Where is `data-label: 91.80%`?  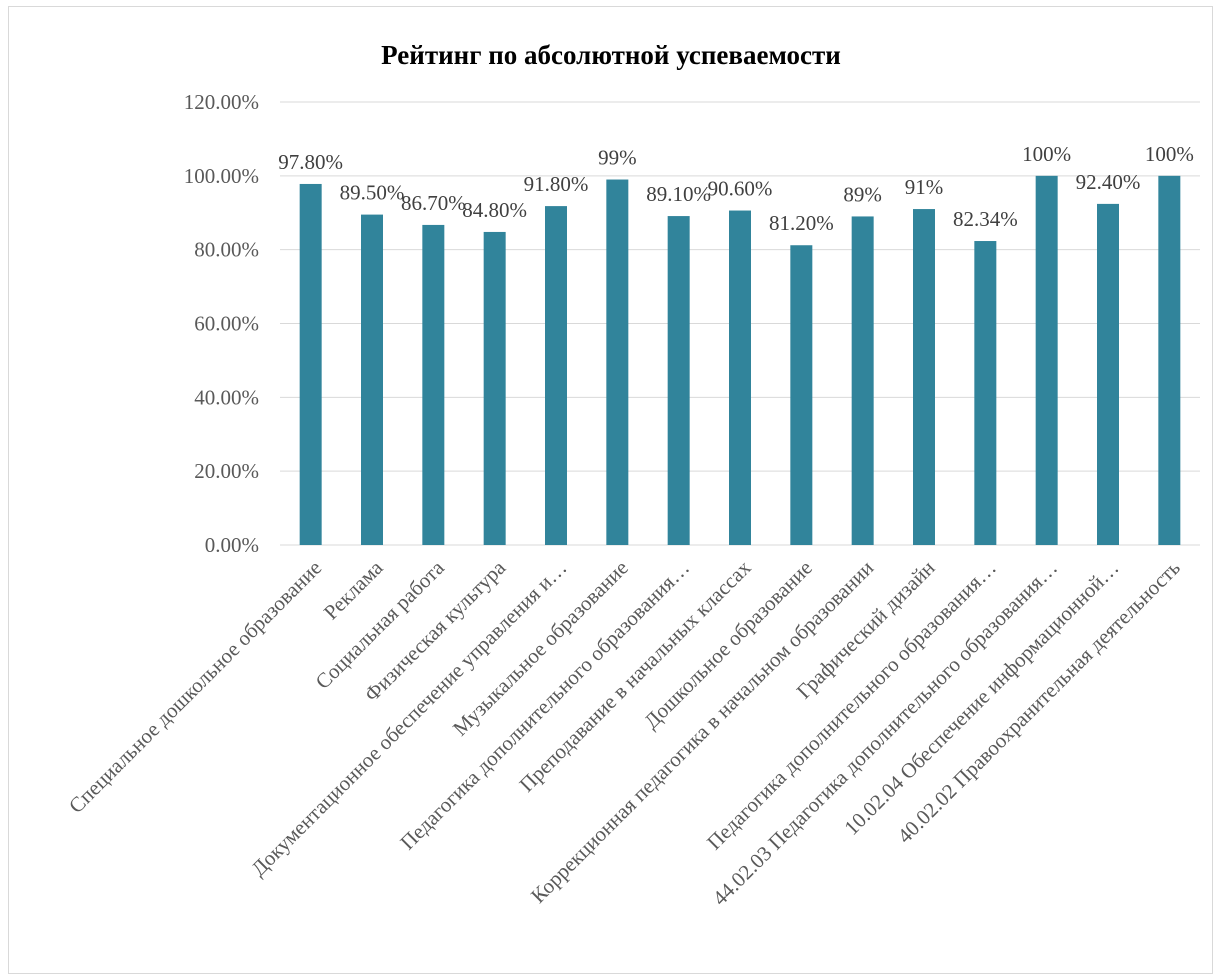 data-label: 91.80% is located at coordinates (556, 184).